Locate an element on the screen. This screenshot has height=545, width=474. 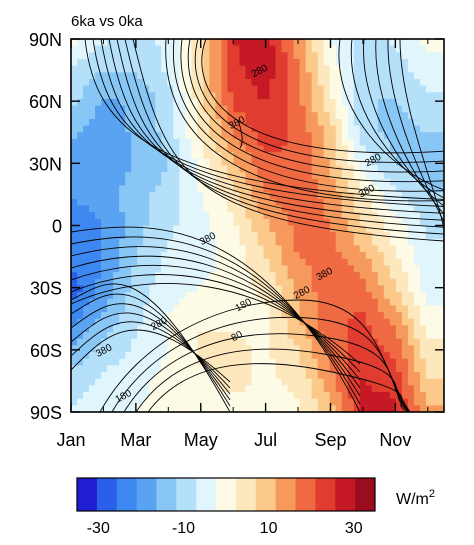
colorbar-swatch is located at coordinates (166, 494).